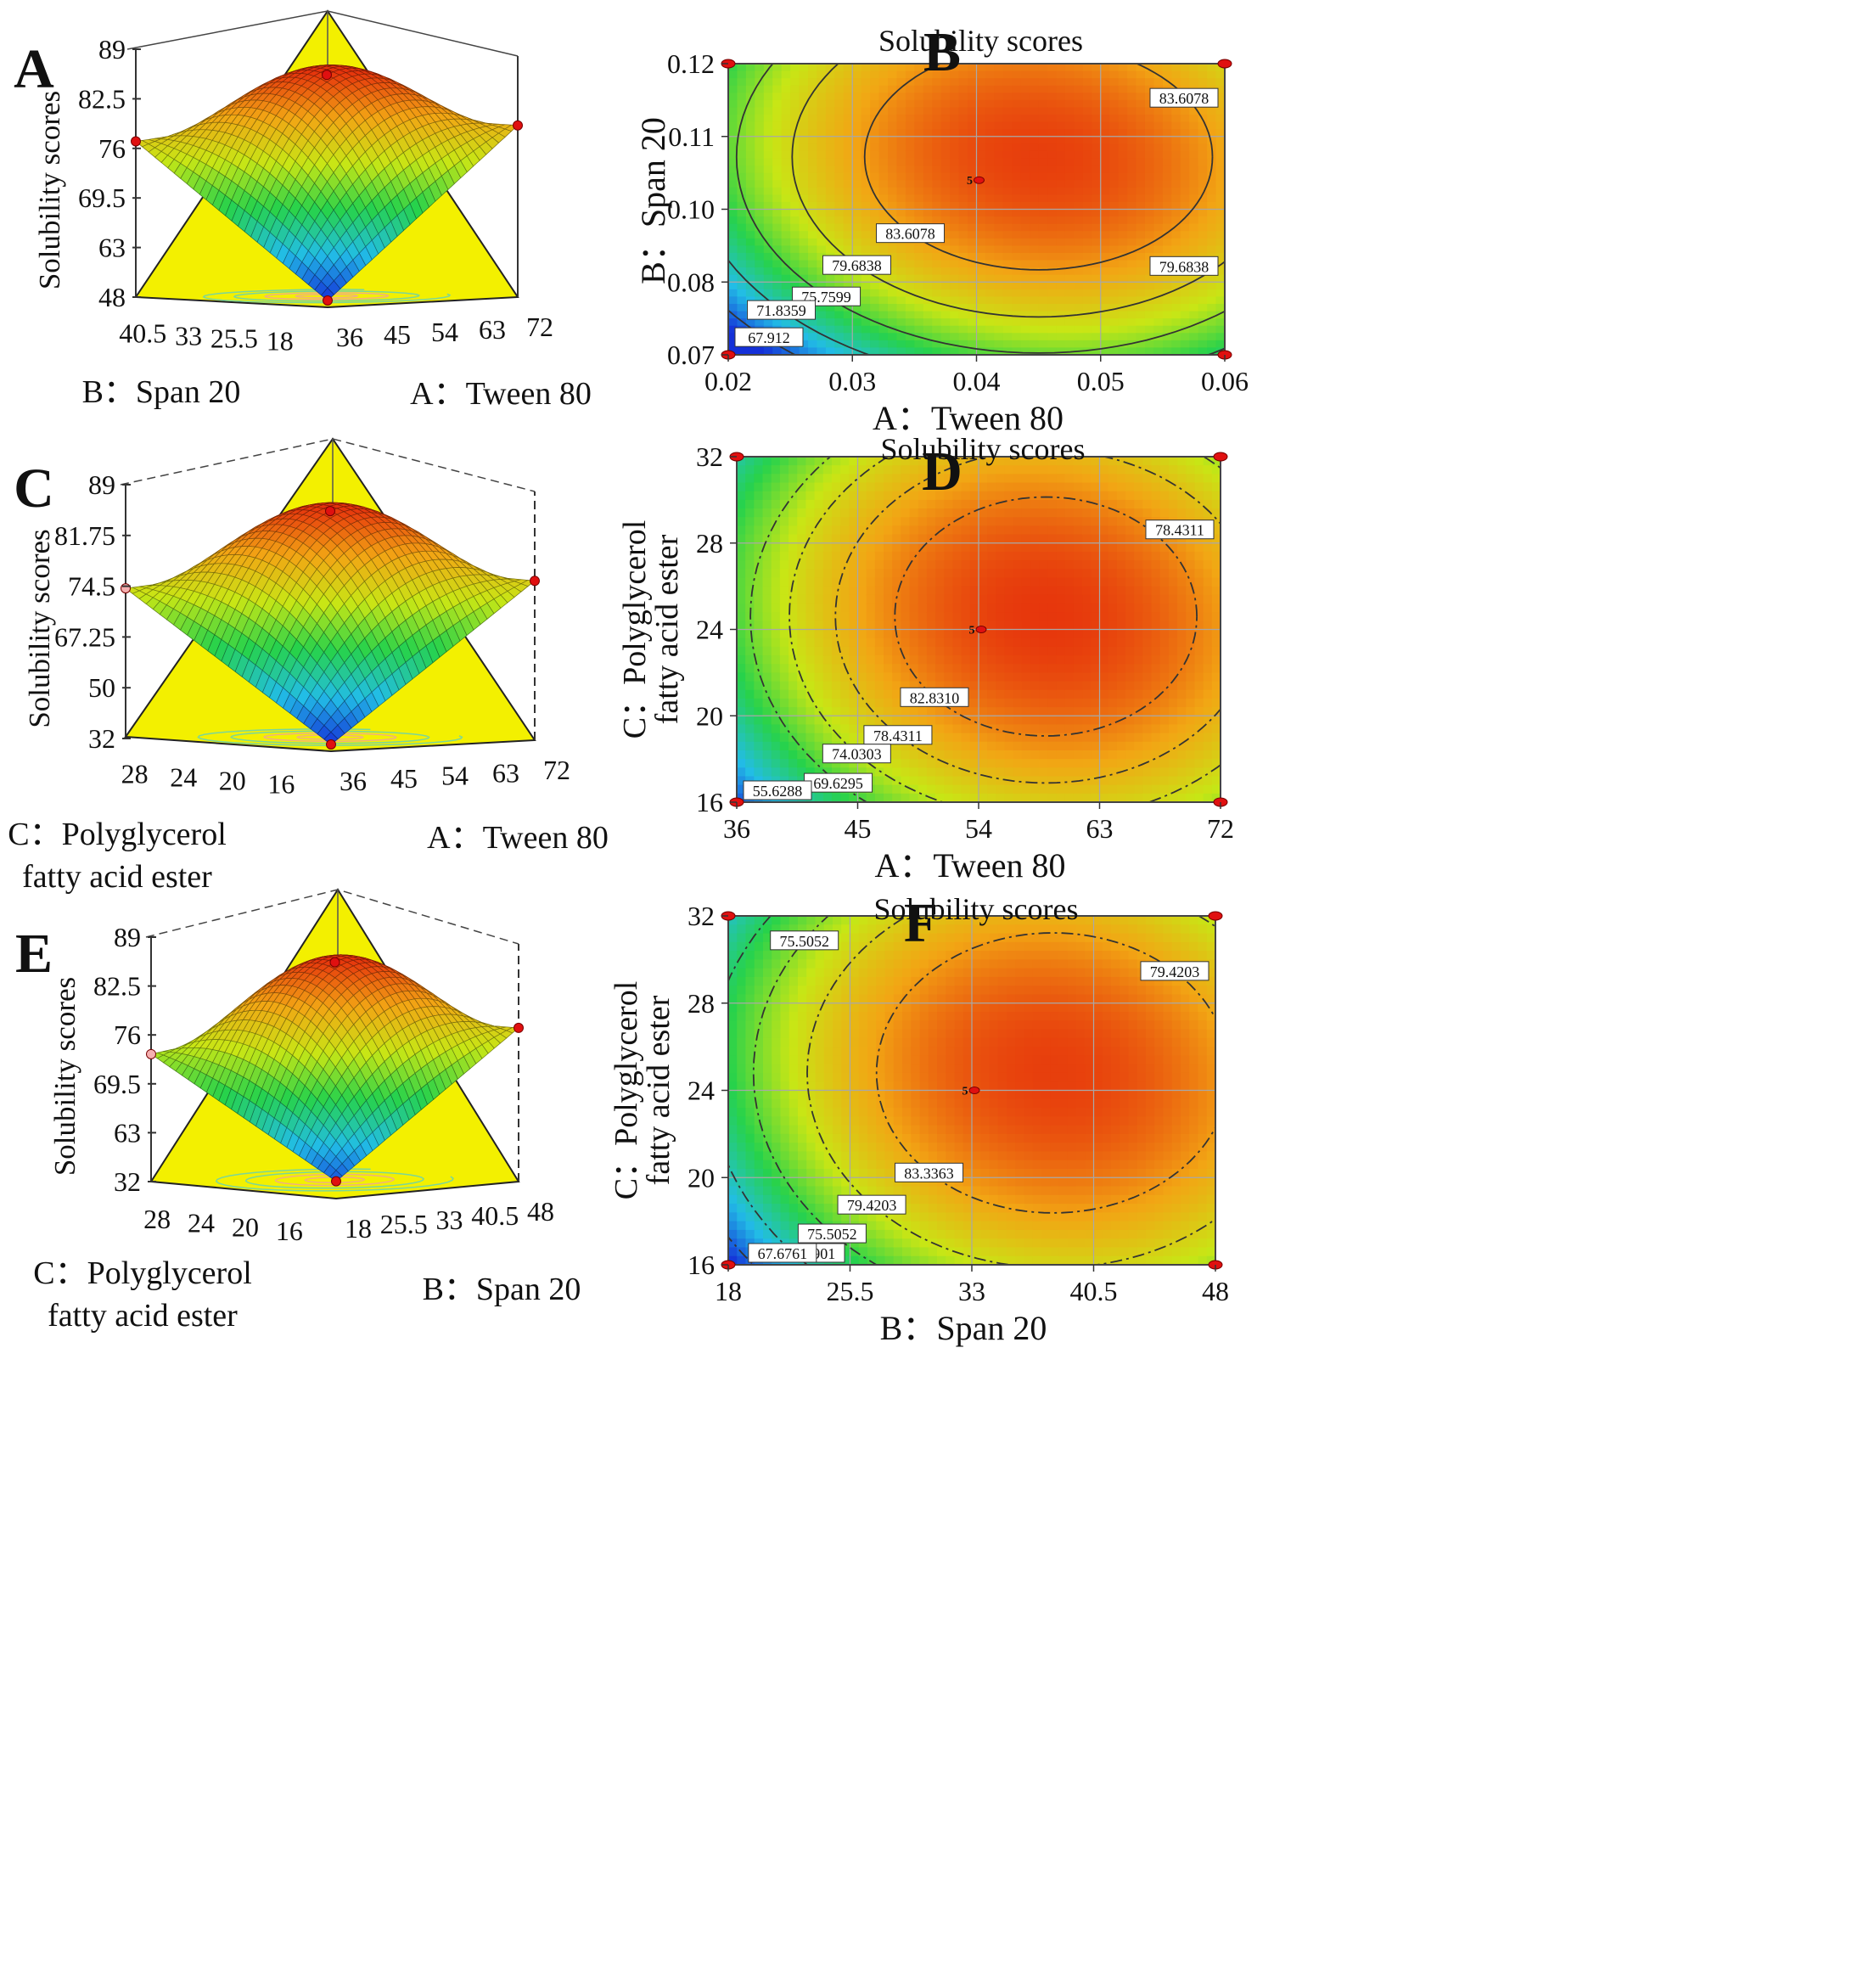  What do you see at coordinates (349, 337) in the screenshot?
I see `right-axis-tick: 36` at bounding box center [349, 337].